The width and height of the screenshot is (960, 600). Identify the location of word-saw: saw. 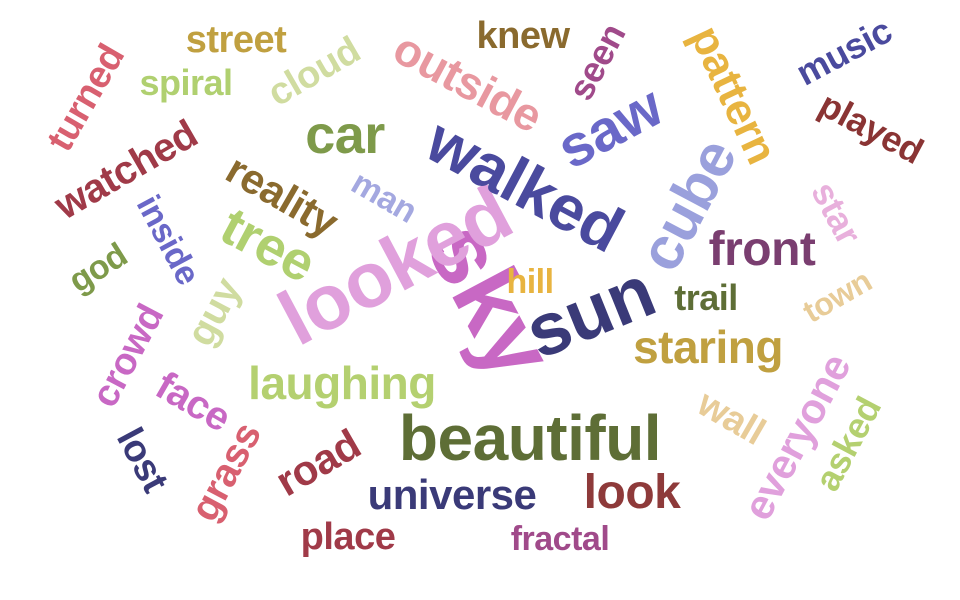
(609, 127).